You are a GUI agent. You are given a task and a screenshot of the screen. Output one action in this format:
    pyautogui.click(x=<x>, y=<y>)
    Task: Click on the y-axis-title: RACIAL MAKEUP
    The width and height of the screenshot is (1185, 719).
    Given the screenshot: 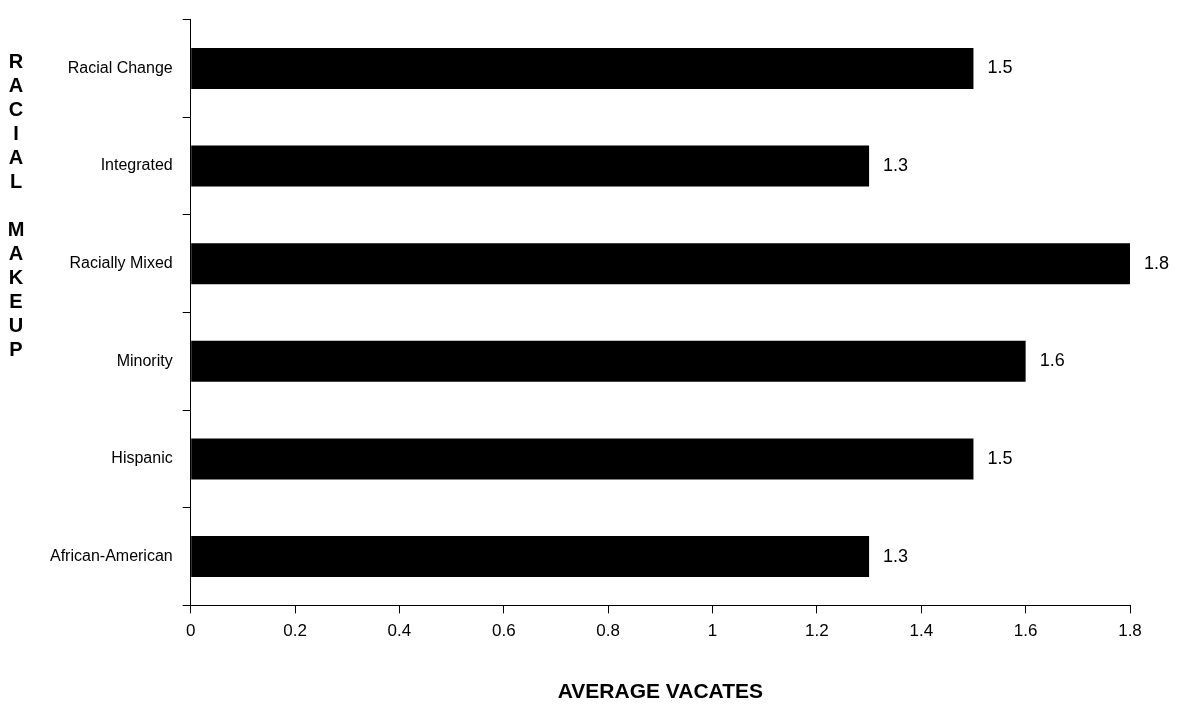 What is the action you would take?
    pyautogui.click(x=16, y=206)
    